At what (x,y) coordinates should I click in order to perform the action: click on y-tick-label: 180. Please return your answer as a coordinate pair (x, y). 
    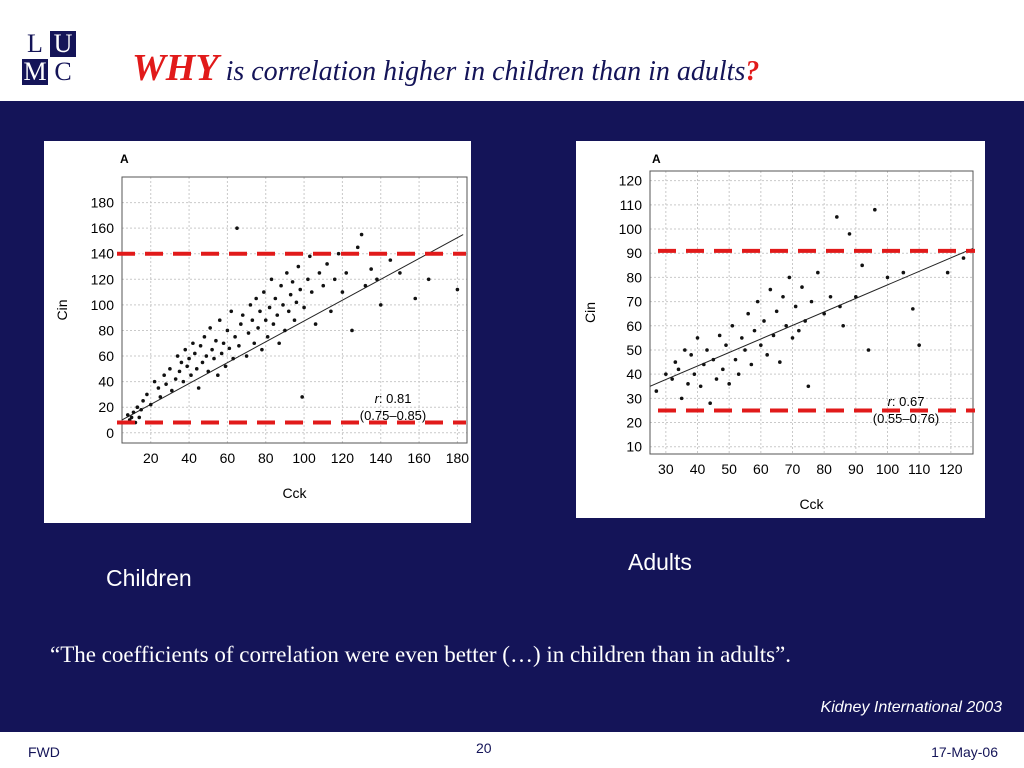
    Looking at the image, I should click on (103, 203).